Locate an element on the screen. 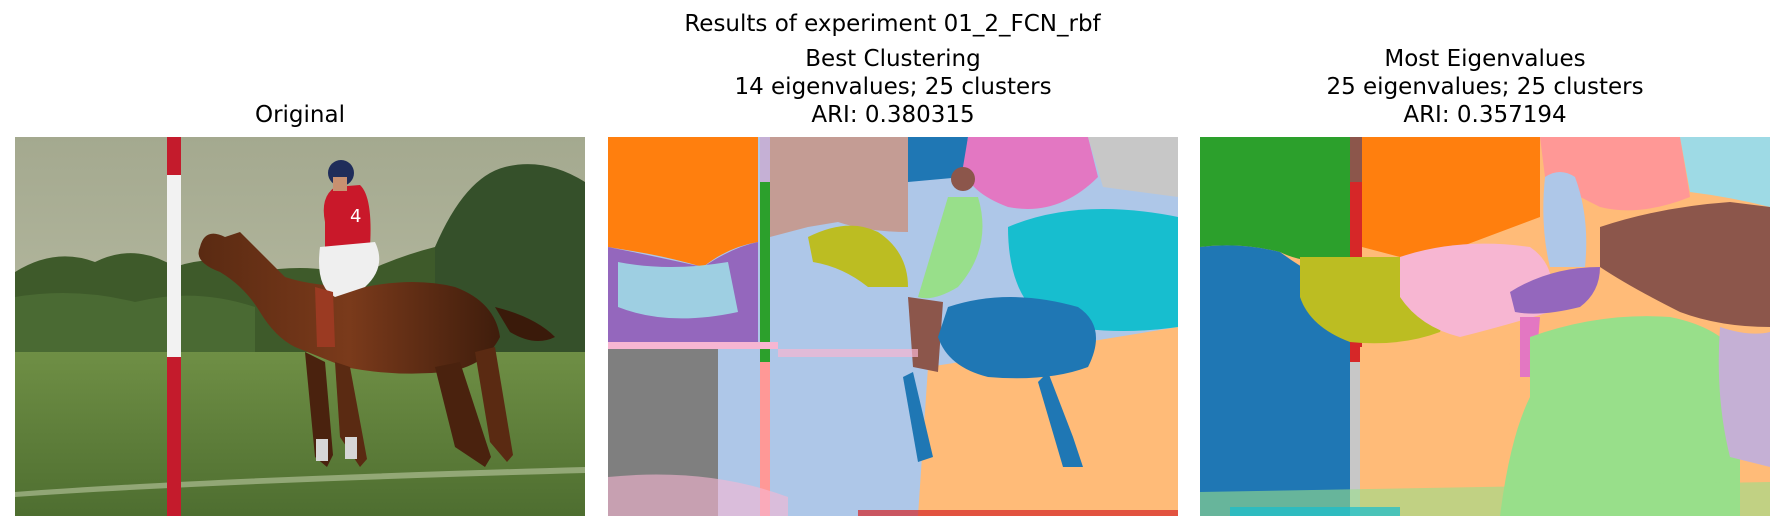 This screenshot has height=532, width=1785. panel-original-title-line-1: Original is located at coordinates (299, 115).